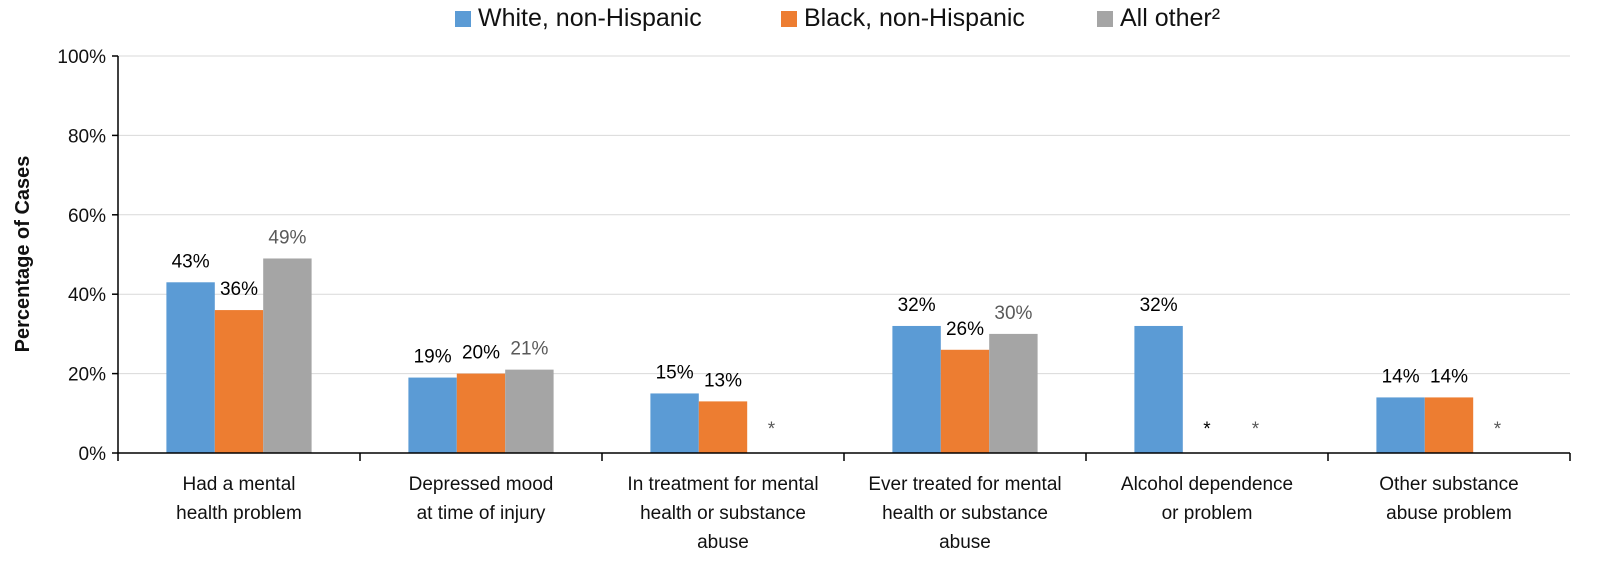  What do you see at coordinates (1013, 313) in the screenshot?
I see `data-label: 30%` at bounding box center [1013, 313].